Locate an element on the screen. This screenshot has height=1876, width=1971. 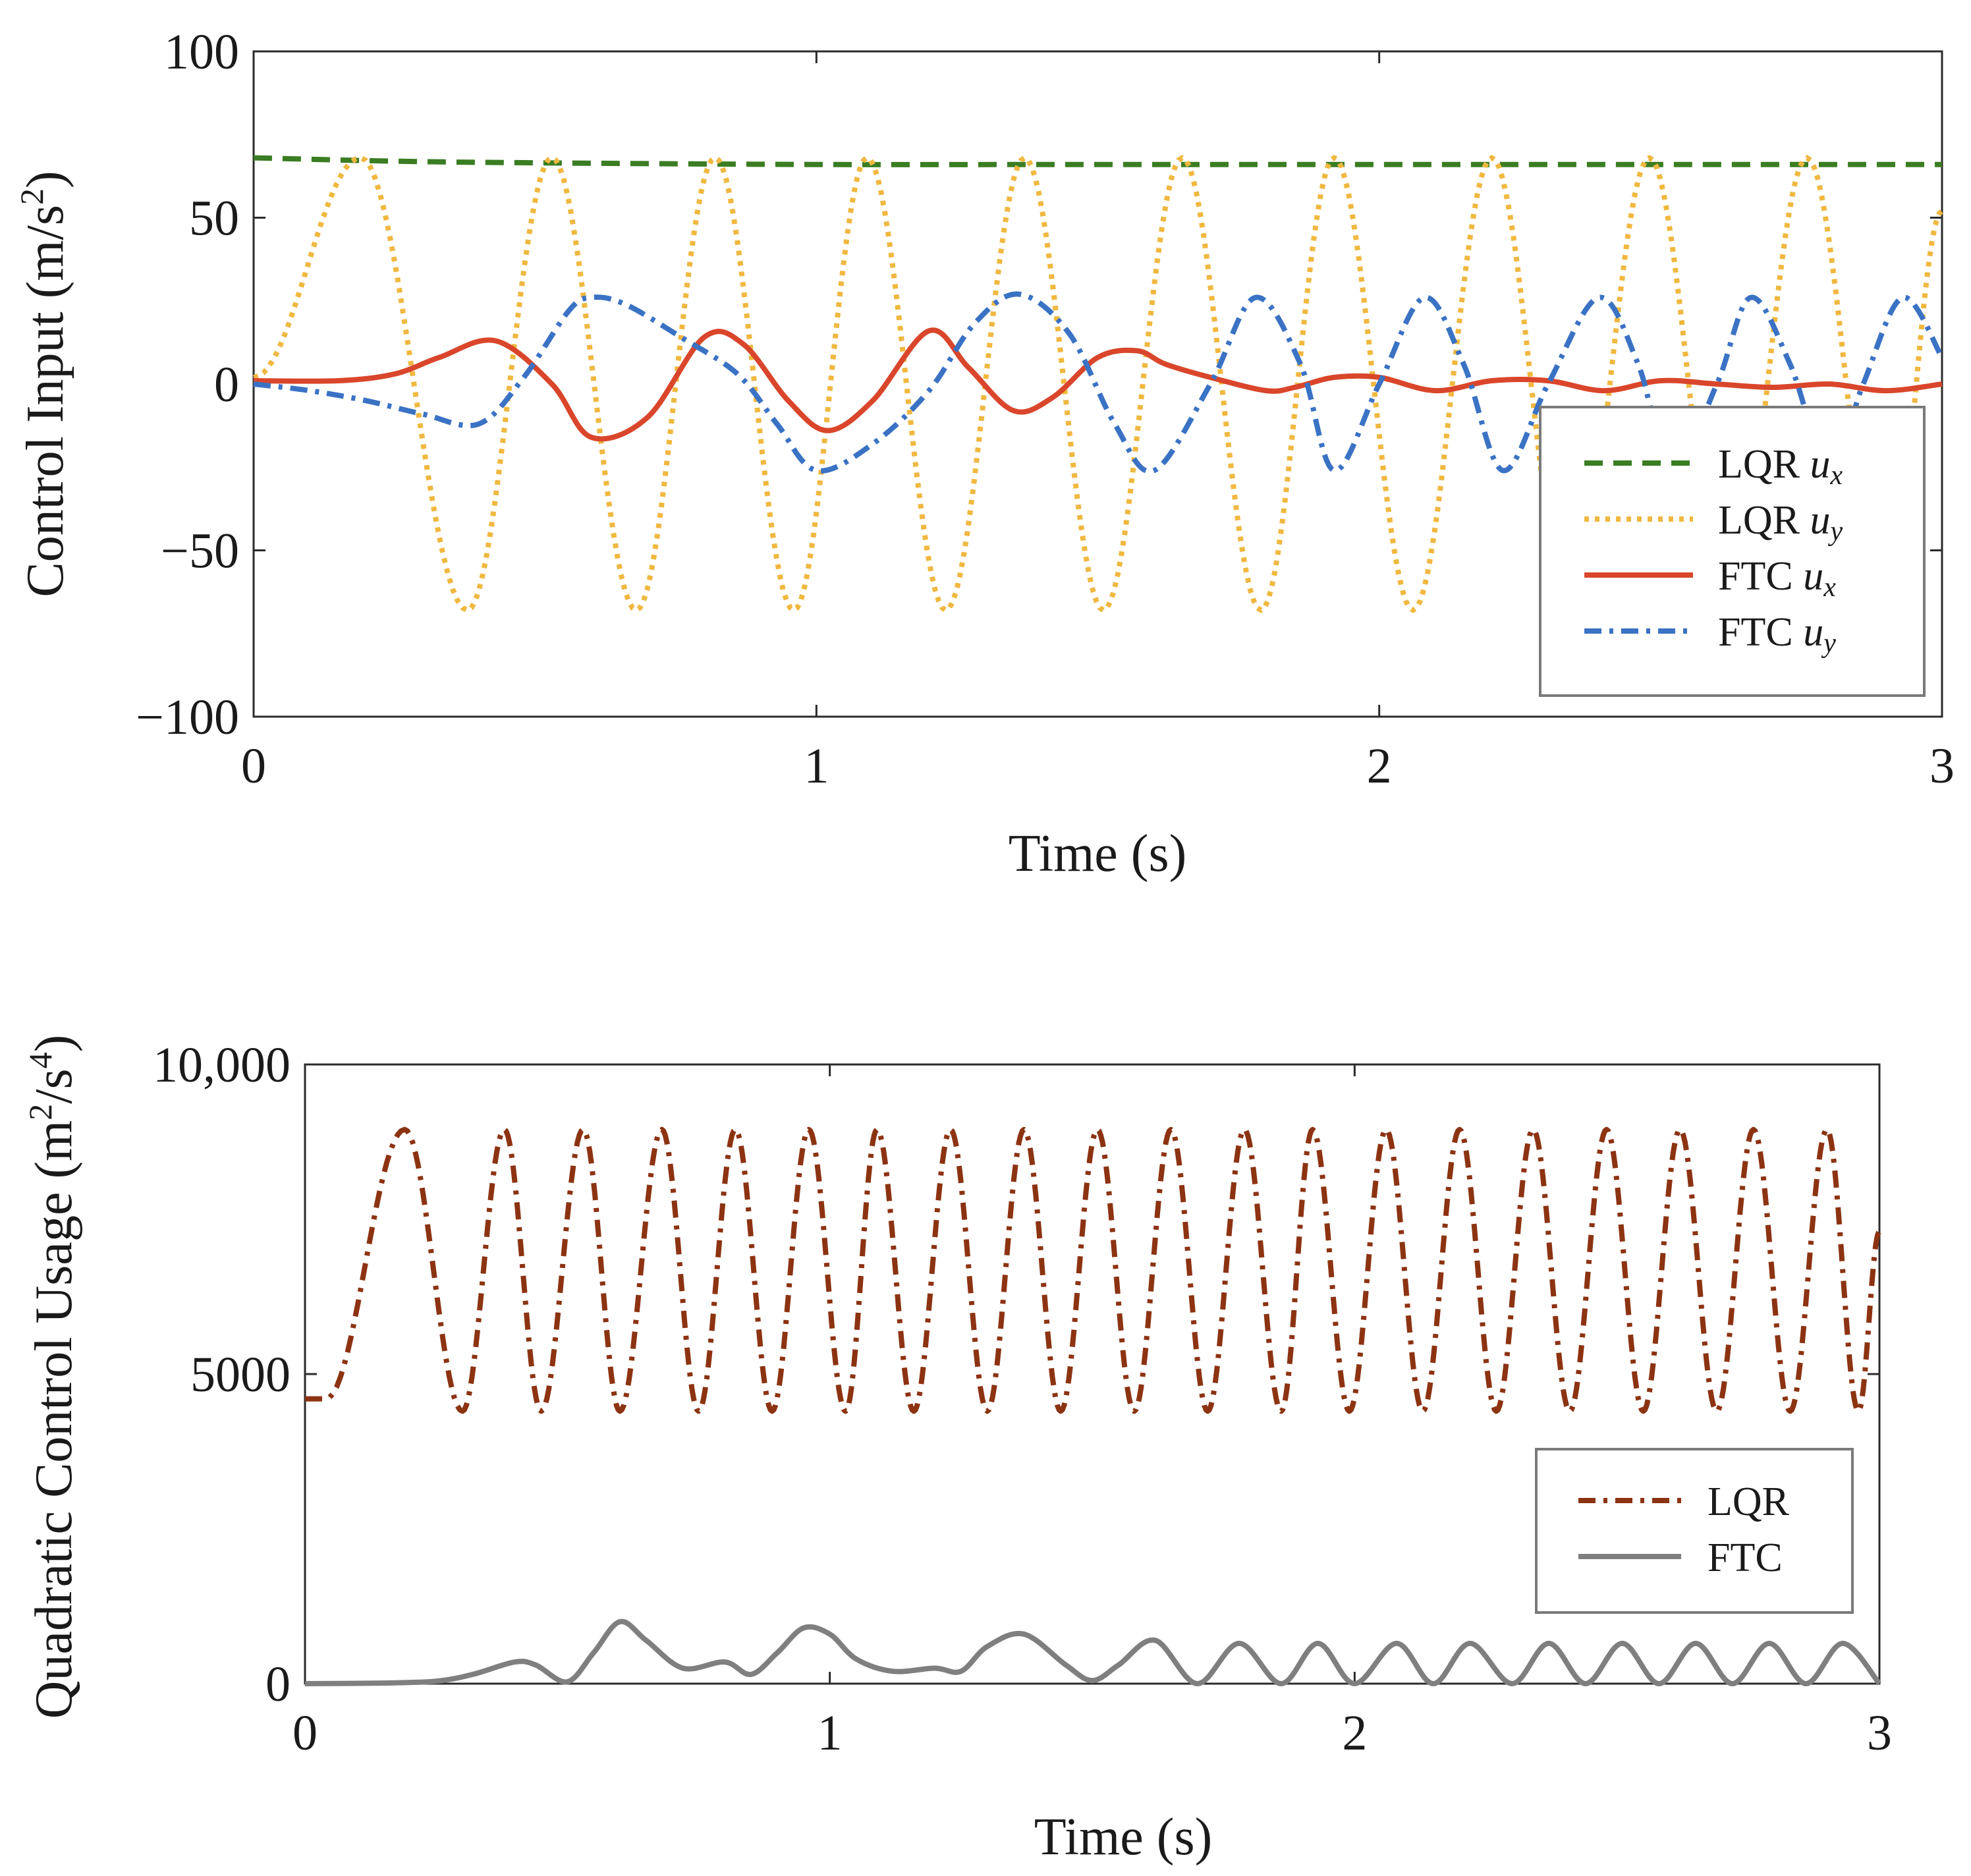
series-line-ftc-u-y is located at coordinates (1099, 382).